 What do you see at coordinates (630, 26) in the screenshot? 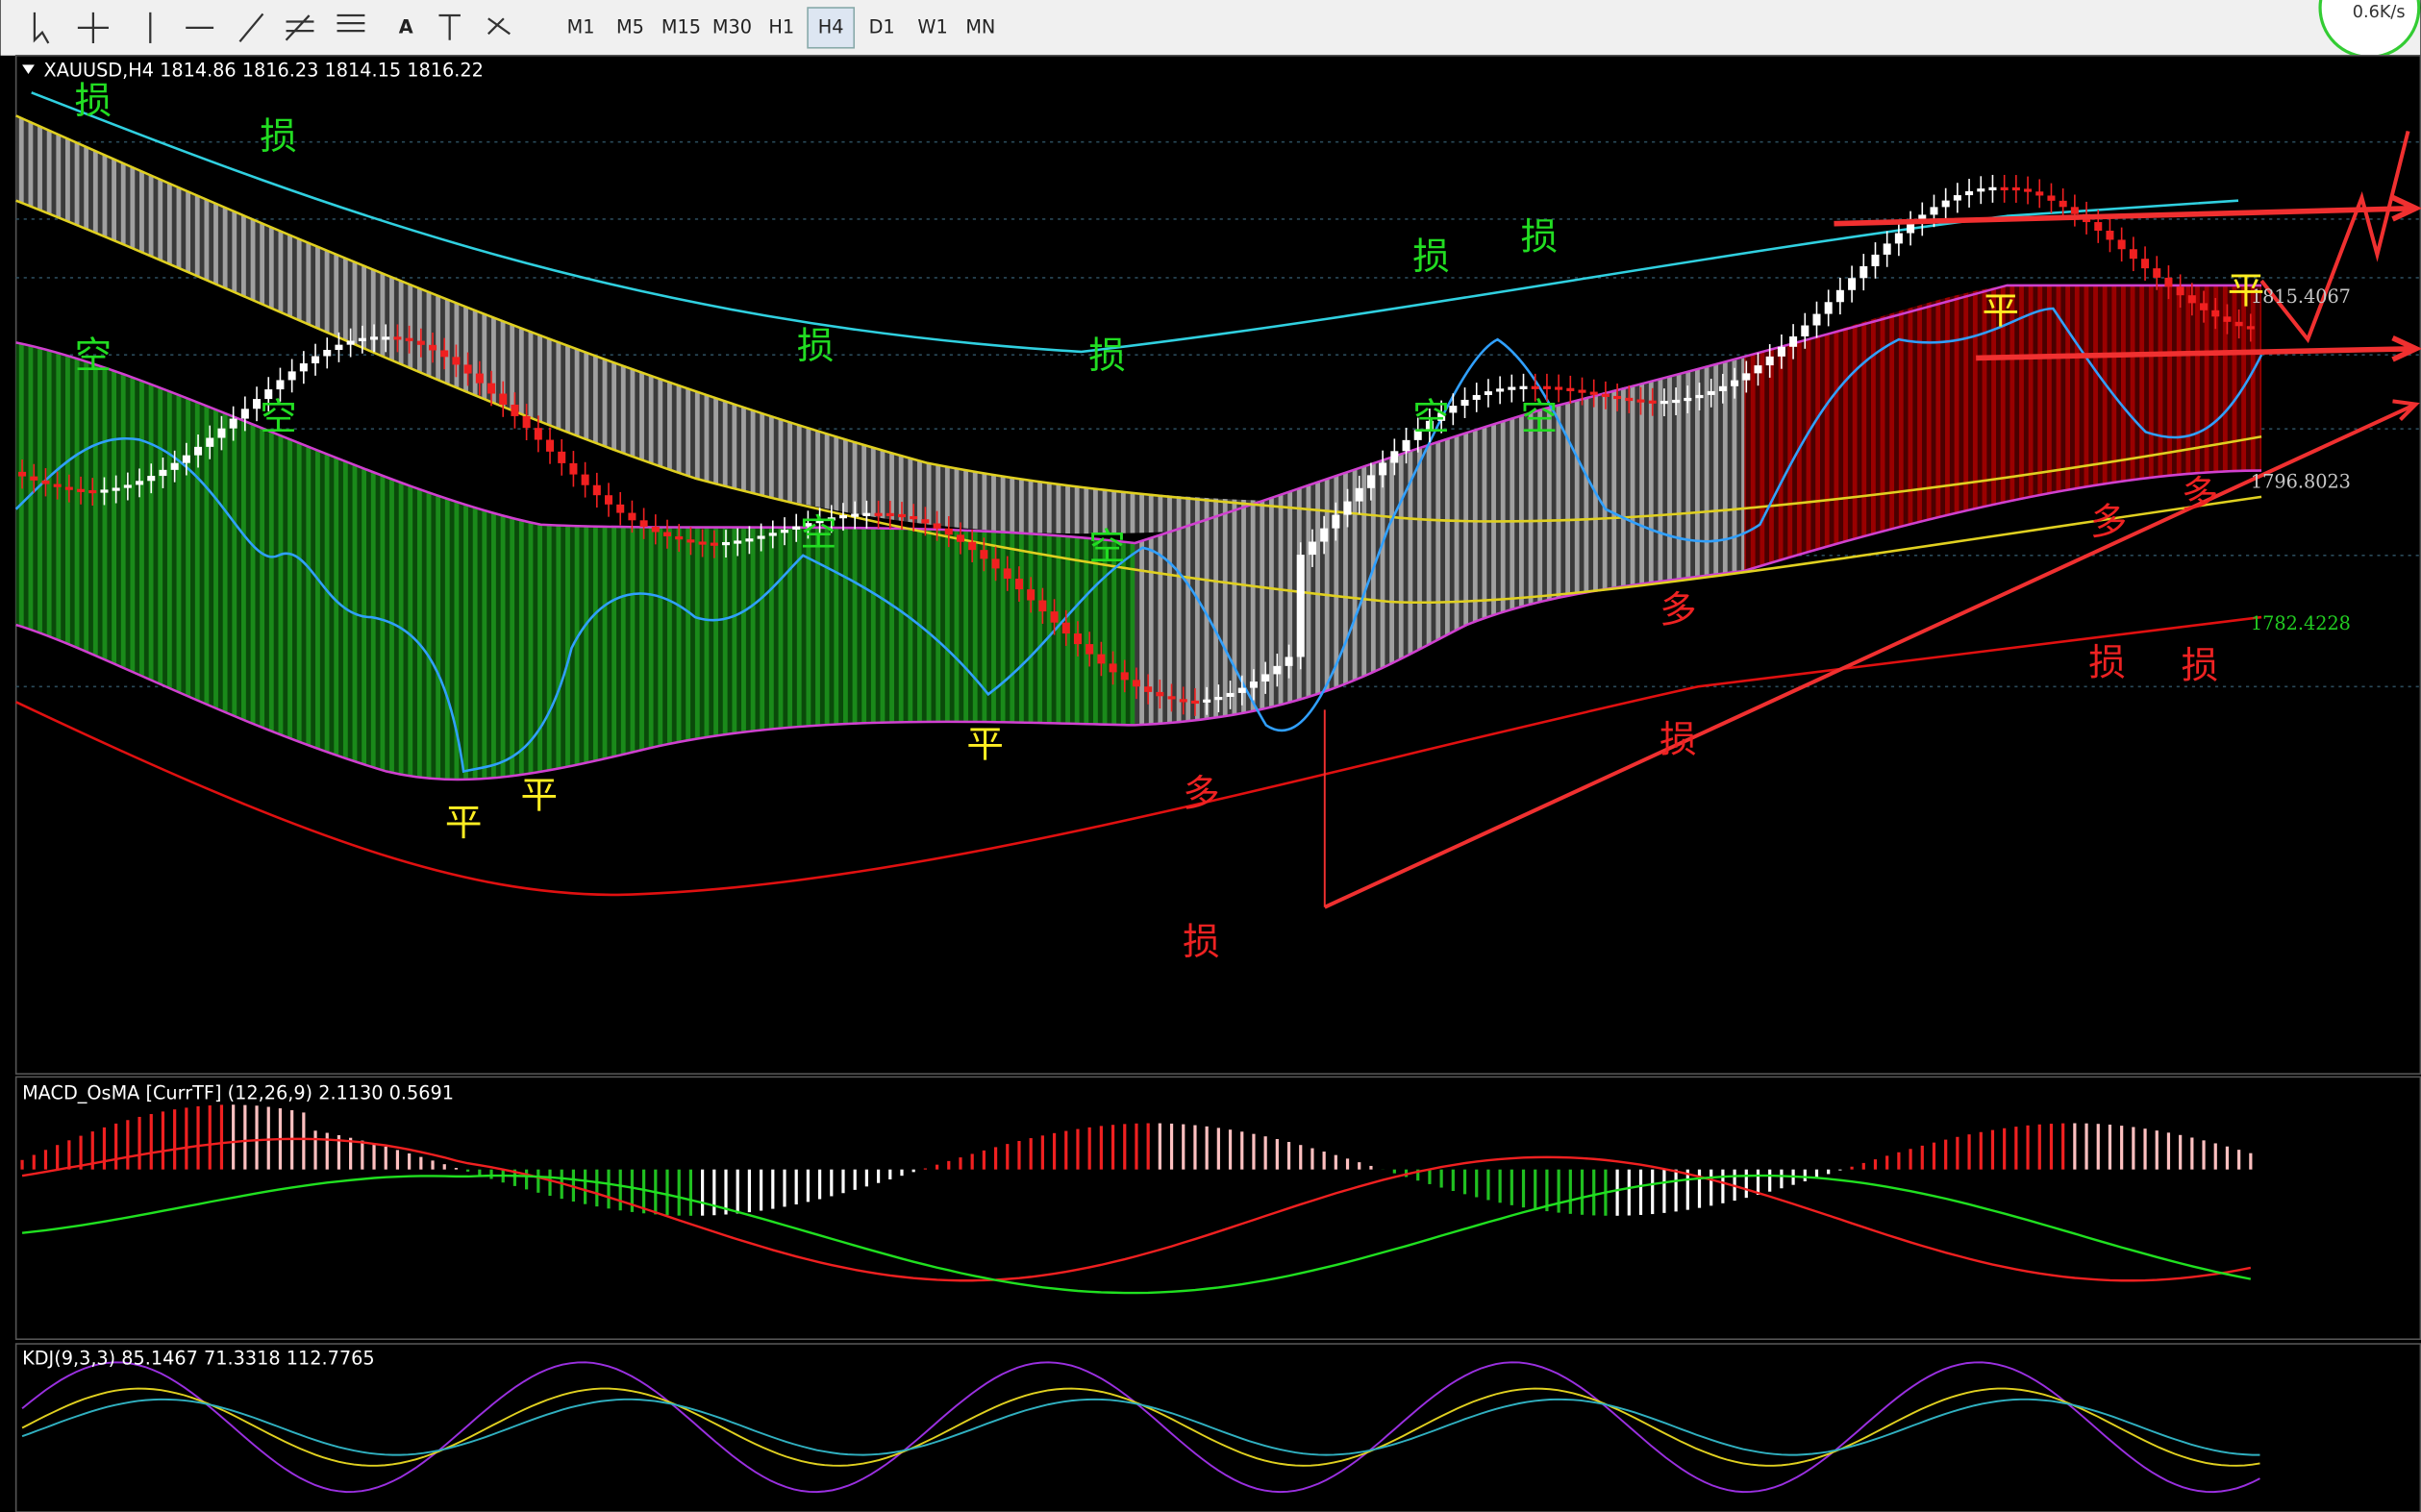
I see `timeframe-button: M5` at bounding box center [630, 26].